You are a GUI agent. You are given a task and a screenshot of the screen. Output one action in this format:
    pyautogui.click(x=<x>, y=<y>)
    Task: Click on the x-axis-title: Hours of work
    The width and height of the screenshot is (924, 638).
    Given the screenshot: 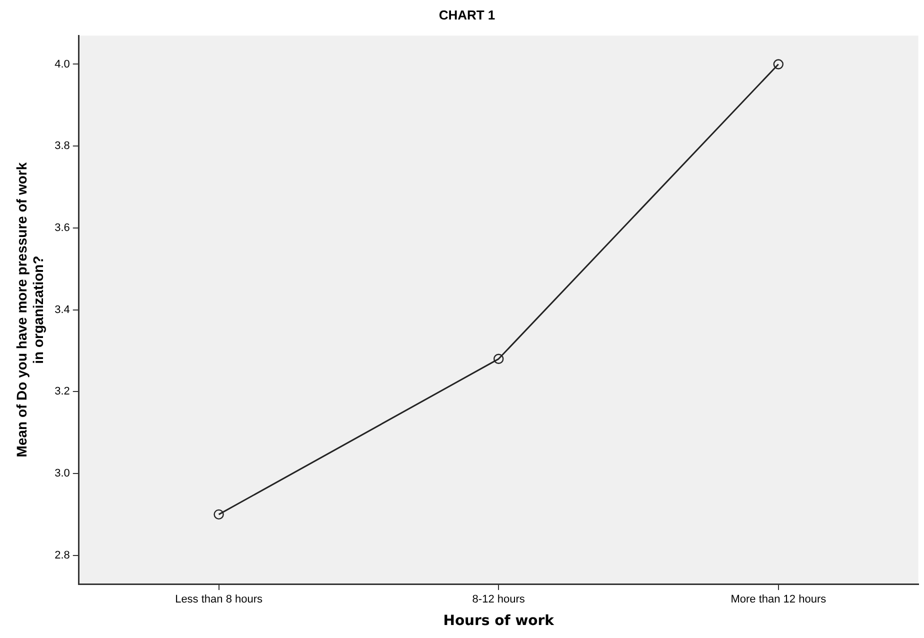 What is the action you would take?
    pyautogui.click(x=499, y=621)
    